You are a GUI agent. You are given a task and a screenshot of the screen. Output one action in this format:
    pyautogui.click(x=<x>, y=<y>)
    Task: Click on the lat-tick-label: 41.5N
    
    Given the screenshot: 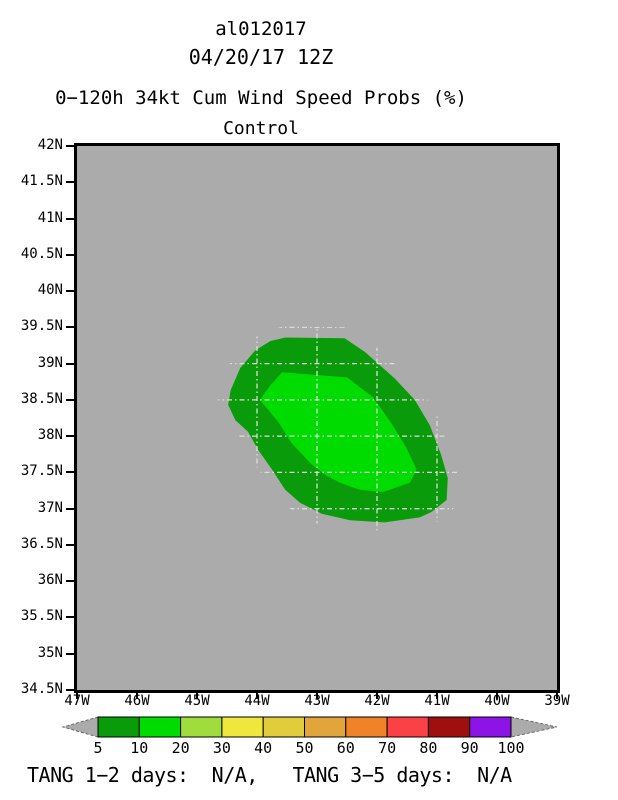 What is the action you would take?
    pyautogui.click(x=41, y=181)
    